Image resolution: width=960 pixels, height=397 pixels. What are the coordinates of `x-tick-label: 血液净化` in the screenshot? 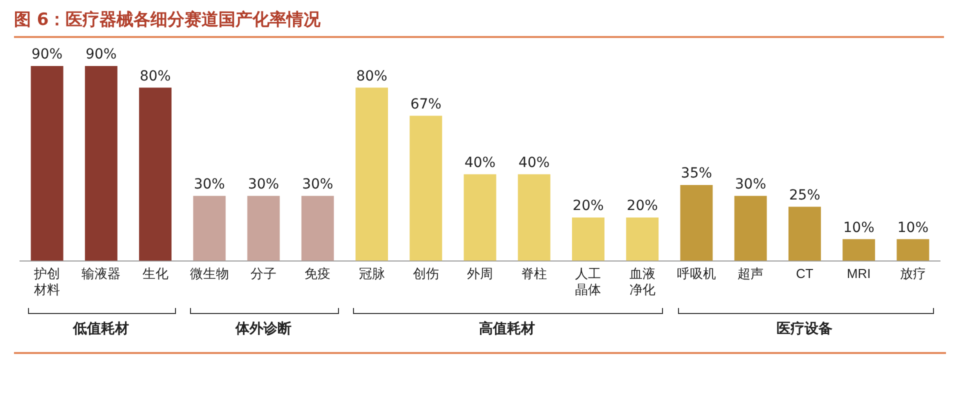 It's located at (642, 281).